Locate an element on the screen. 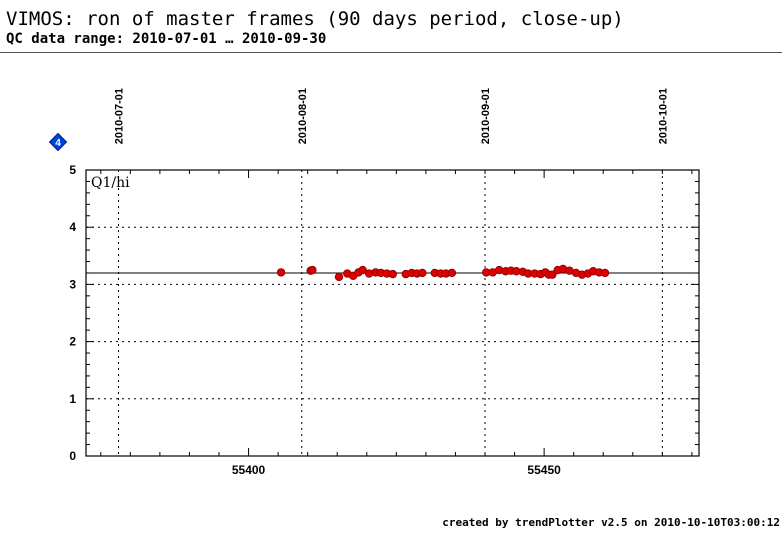  date-label: 2010-10-01 is located at coordinates (663, 116).